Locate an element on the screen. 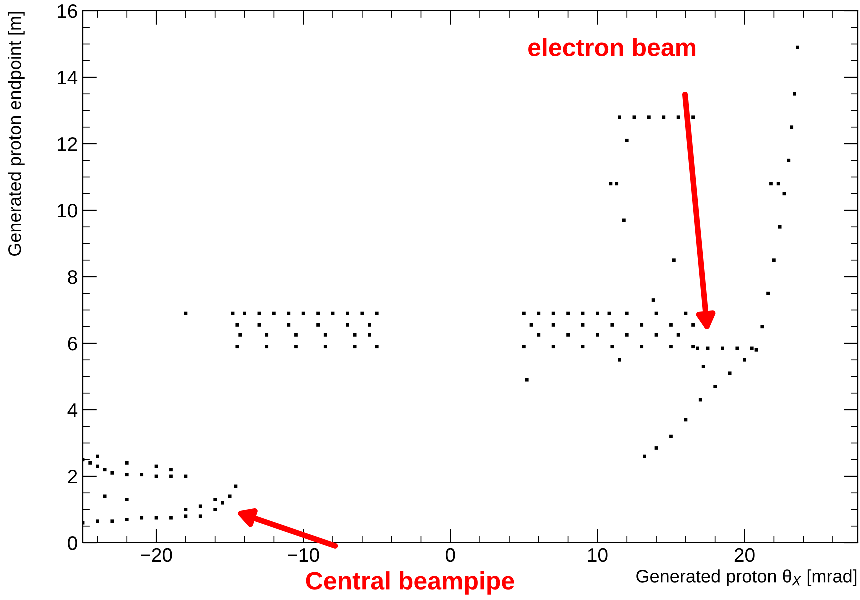 This screenshot has height=600, width=860. text: Central beampipe is located at coordinates (410, 583).